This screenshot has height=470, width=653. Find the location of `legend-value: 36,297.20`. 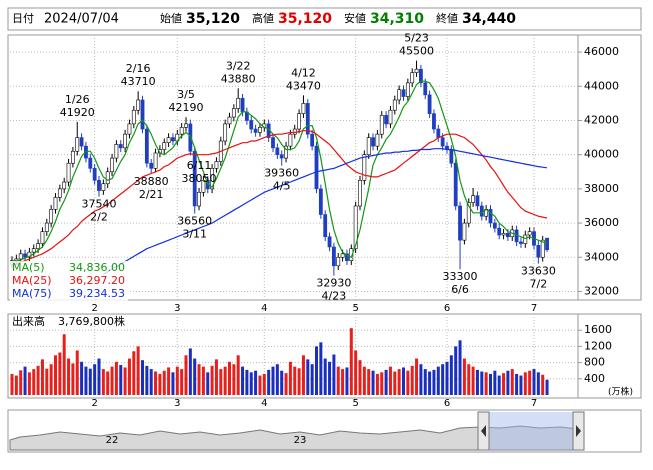

legend-value: 36,297.20 is located at coordinates (97, 280).